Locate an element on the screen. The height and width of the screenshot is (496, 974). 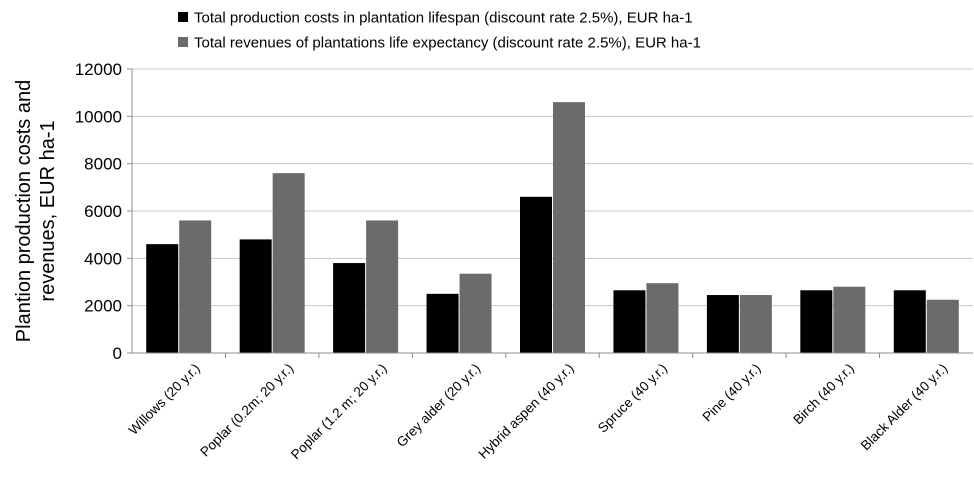
x-tick-label: Birch (40 y.r.) is located at coordinates (823, 394).